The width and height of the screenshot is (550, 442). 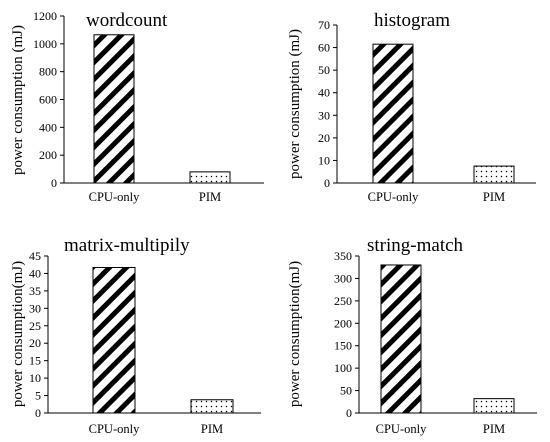 What do you see at coordinates (324, 25) in the screenshot?
I see `y-tick-label: 70` at bounding box center [324, 25].